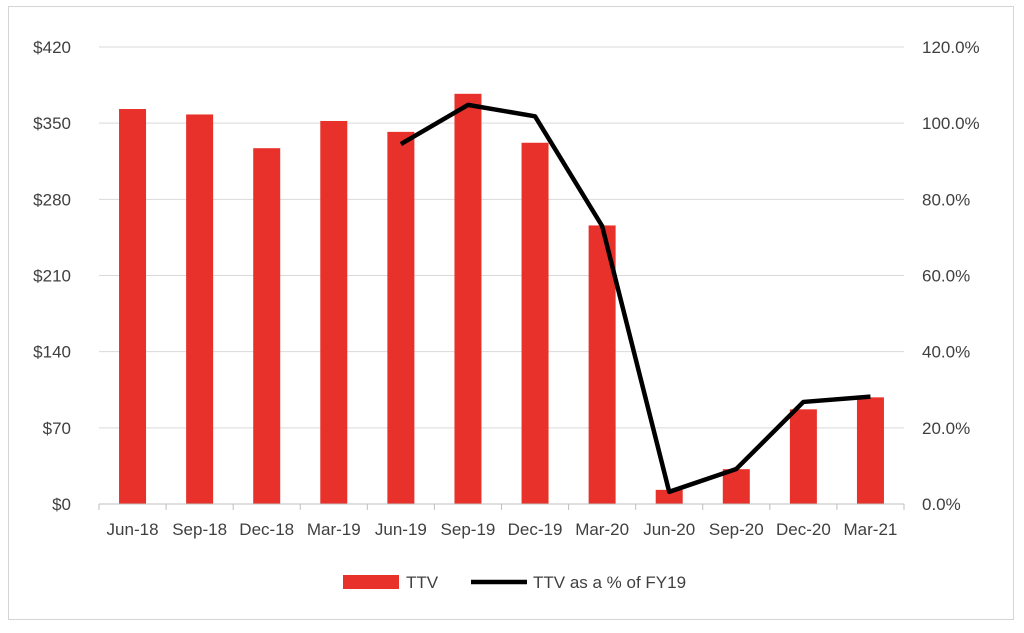  I want to click on y-right-tick-label: 100.0%, so click(951, 123).